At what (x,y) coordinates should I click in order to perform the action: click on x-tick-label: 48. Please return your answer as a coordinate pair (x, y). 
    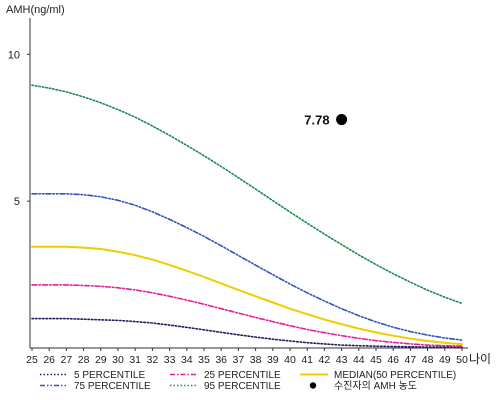
    Looking at the image, I should click on (428, 360).